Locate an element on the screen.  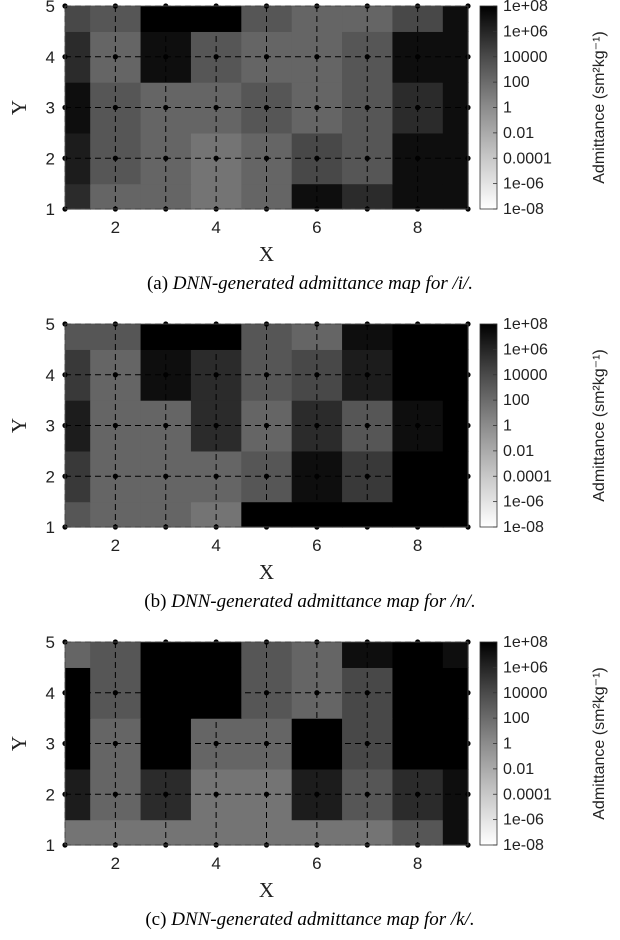
y-tick-label: 3 is located at coordinates (50, 744).